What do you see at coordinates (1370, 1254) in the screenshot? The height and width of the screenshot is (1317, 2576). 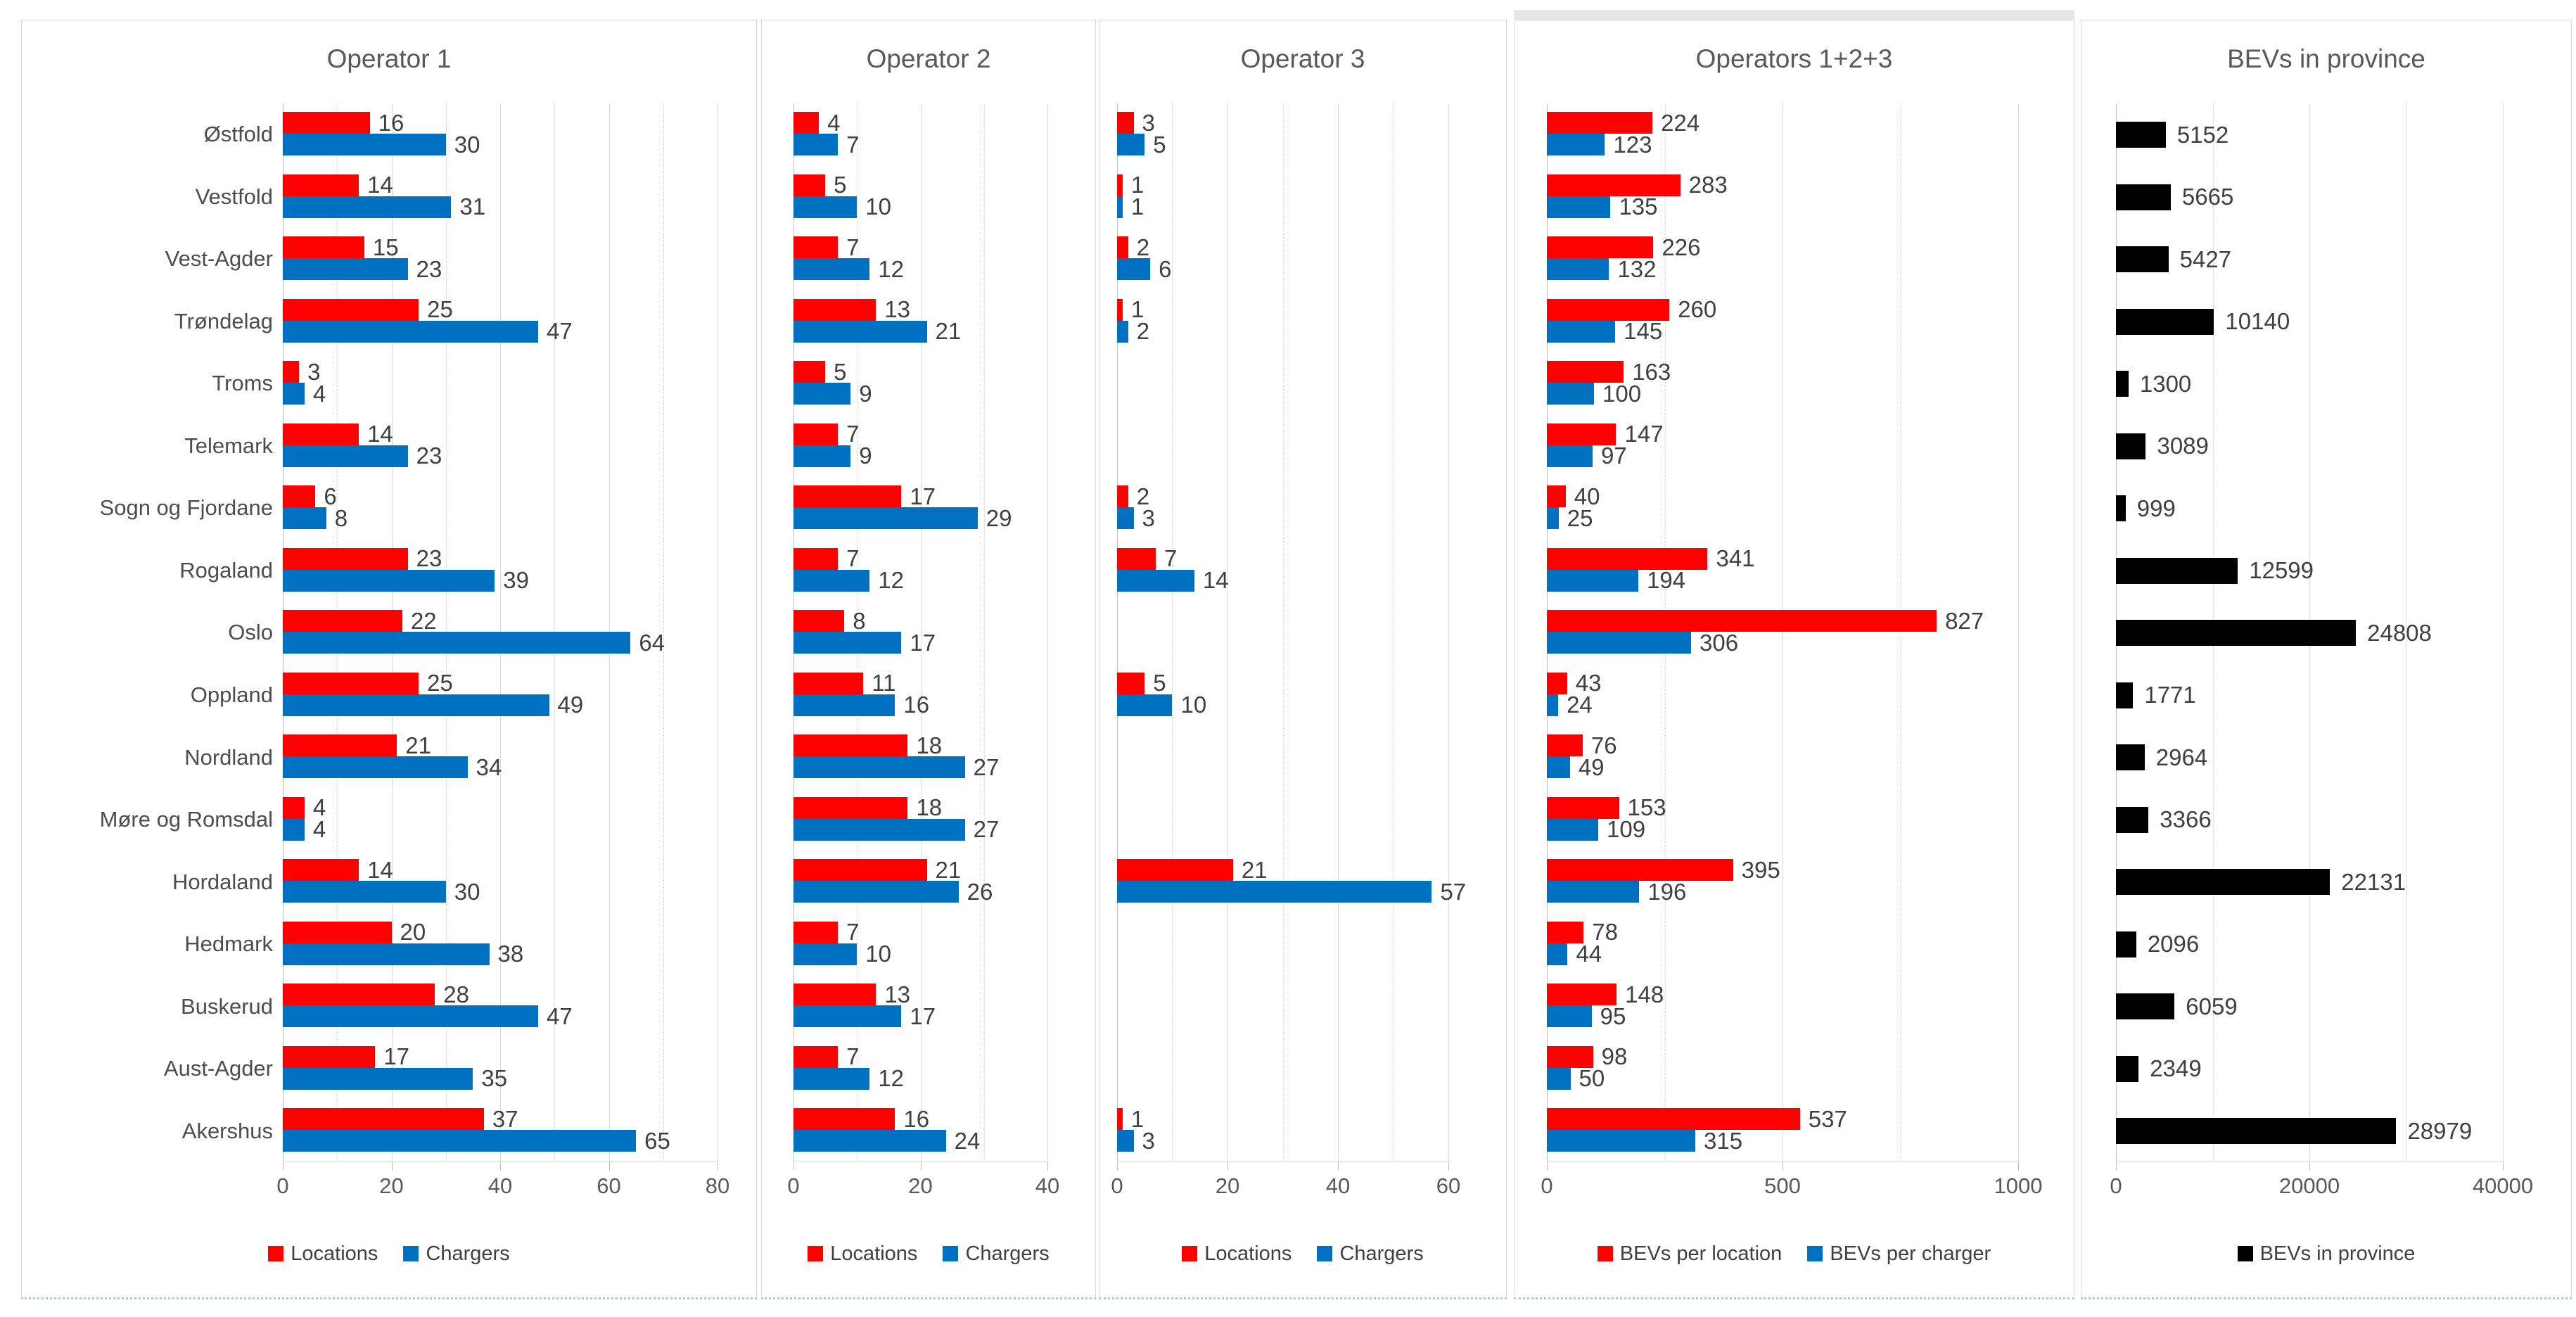 I see `legend-item: Chargers` at bounding box center [1370, 1254].